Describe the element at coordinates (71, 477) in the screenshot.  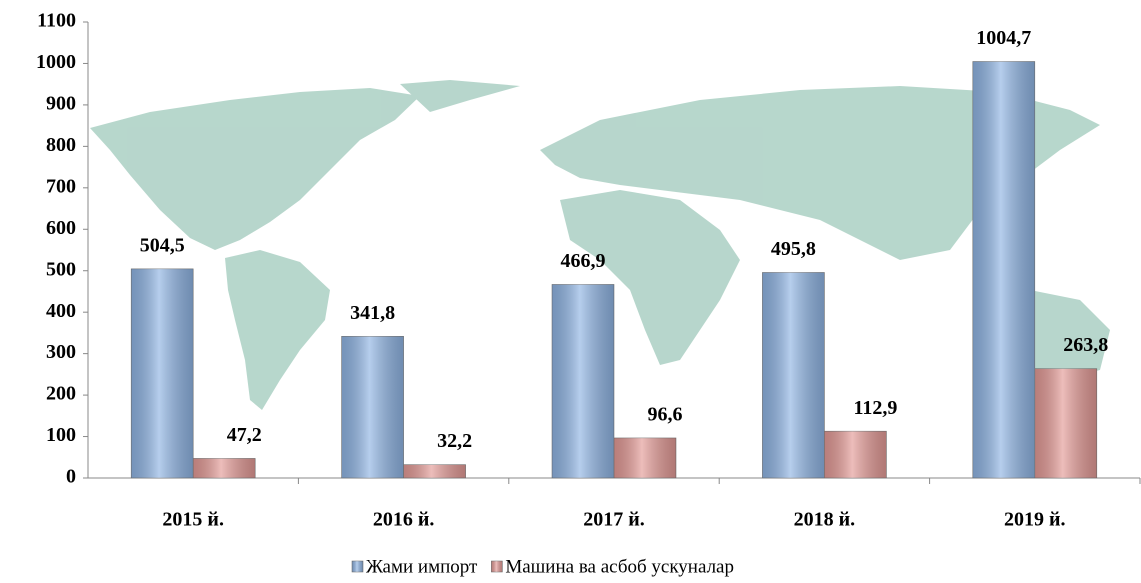
I see `y-tick-label: 0` at that location.